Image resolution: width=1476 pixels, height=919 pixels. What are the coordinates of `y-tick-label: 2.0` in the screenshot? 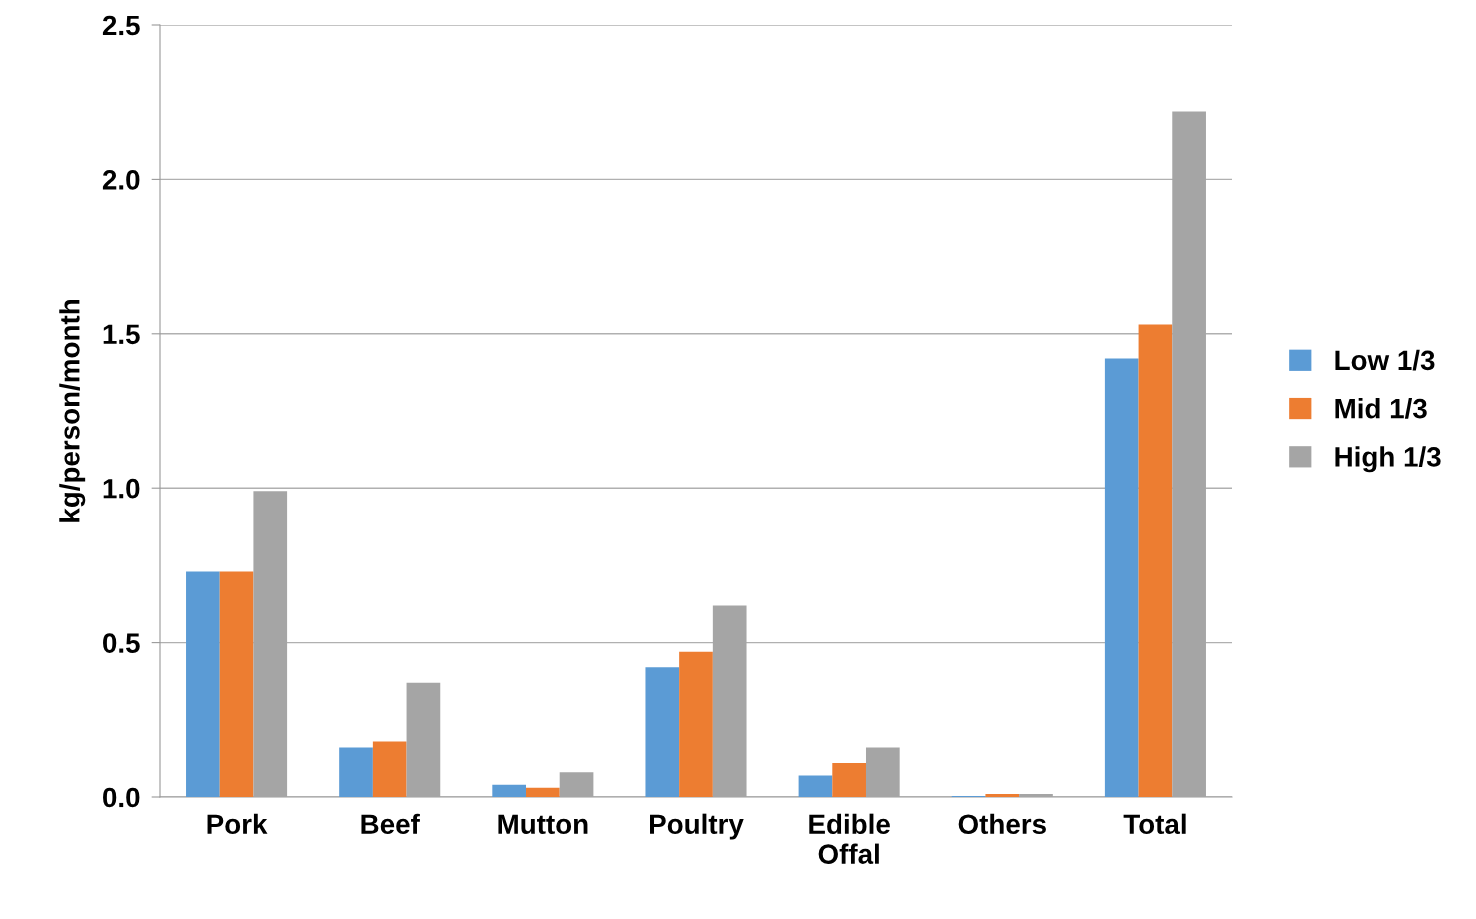 It's located at (121, 180).